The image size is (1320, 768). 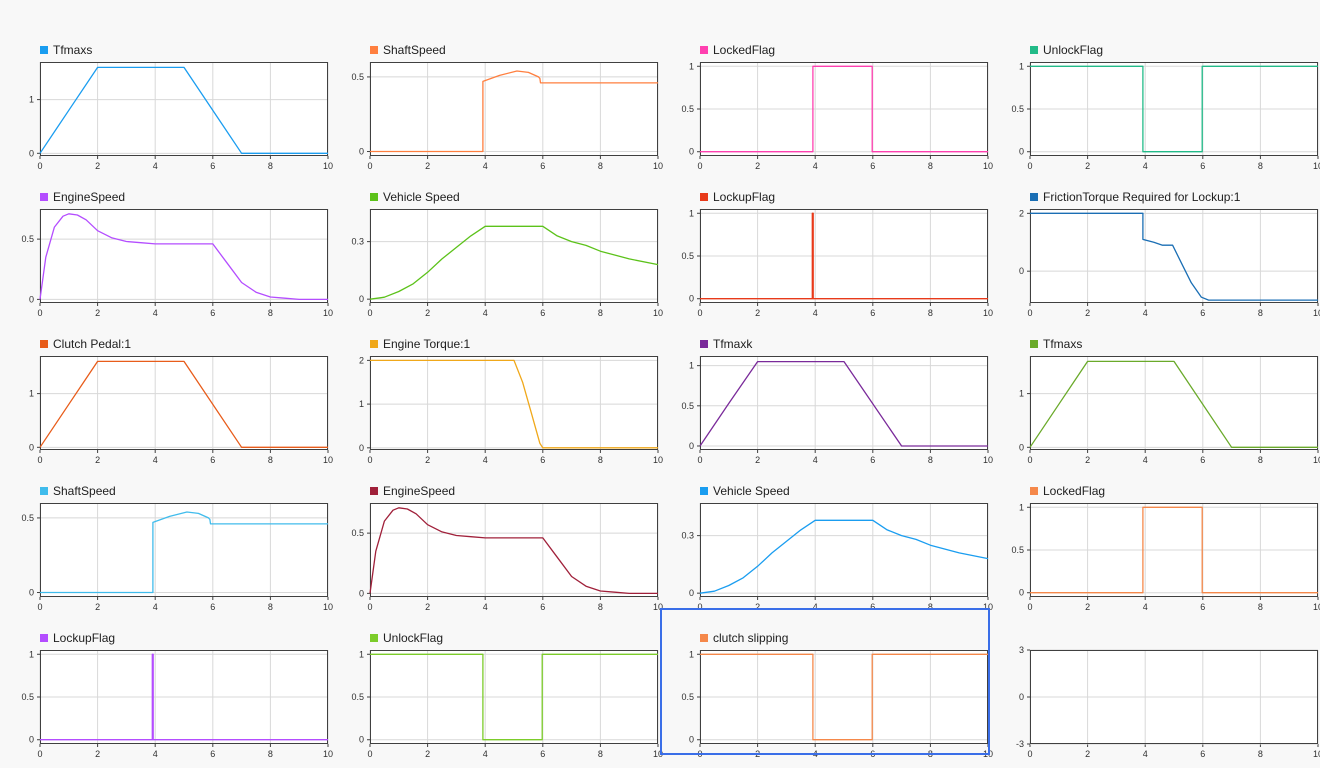 I want to click on plot-svg: 0 2 4 6 8 10 0 2, so click(x=1158, y=263).